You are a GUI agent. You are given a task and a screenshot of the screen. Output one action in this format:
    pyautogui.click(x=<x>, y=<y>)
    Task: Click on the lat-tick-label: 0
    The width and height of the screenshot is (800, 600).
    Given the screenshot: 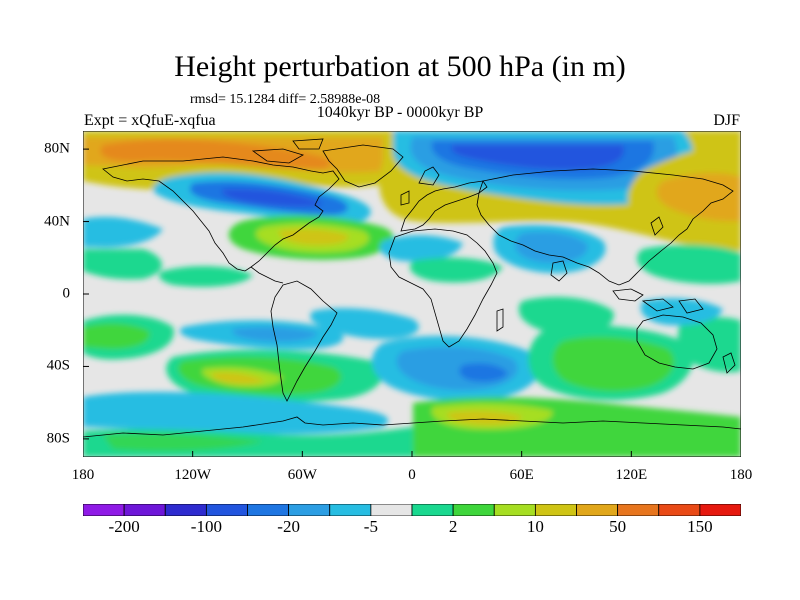 What is the action you would take?
    pyautogui.click(x=66, y=293)
    